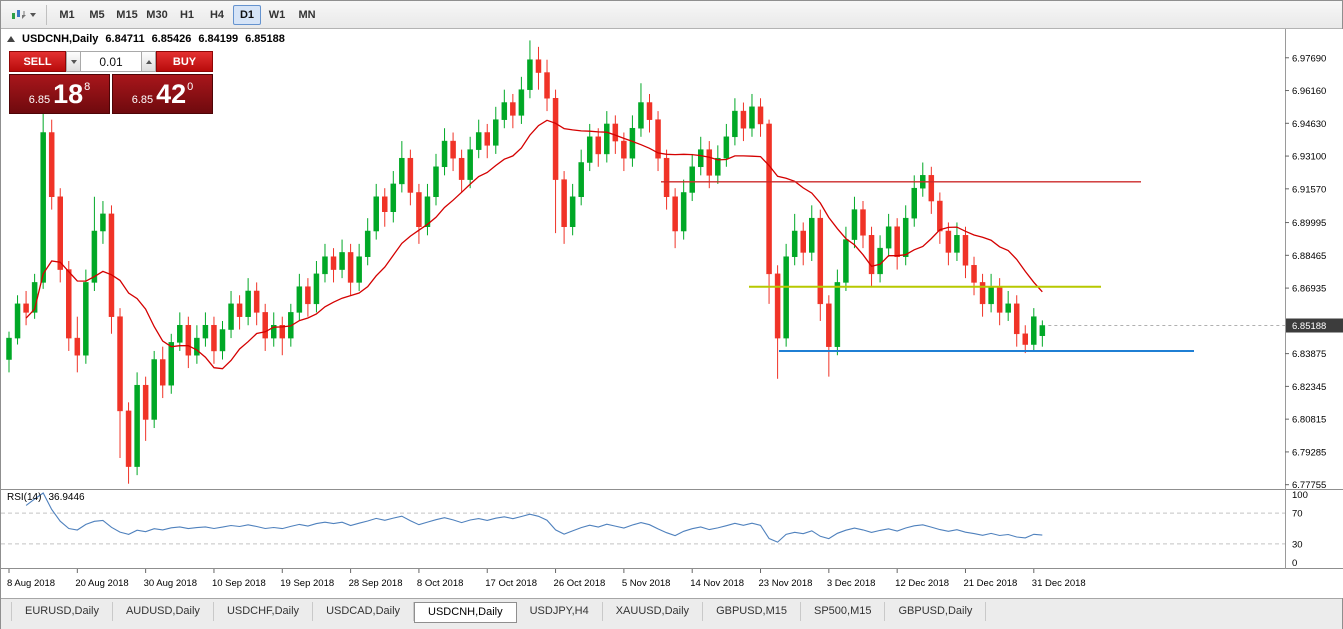  What do you see at coordinates (534, 517) in the screenshot?
I see `rsi-line` at bounding box center [534, 517].